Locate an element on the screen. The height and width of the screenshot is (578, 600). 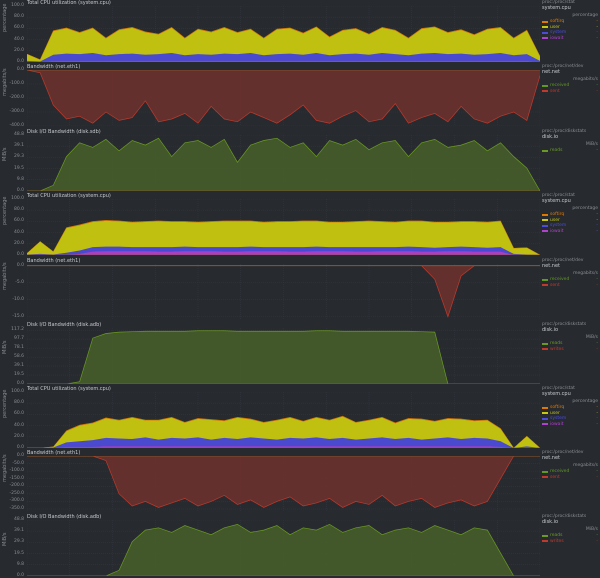
legend-chart-id: net.net is located at coordinates (551, 72).